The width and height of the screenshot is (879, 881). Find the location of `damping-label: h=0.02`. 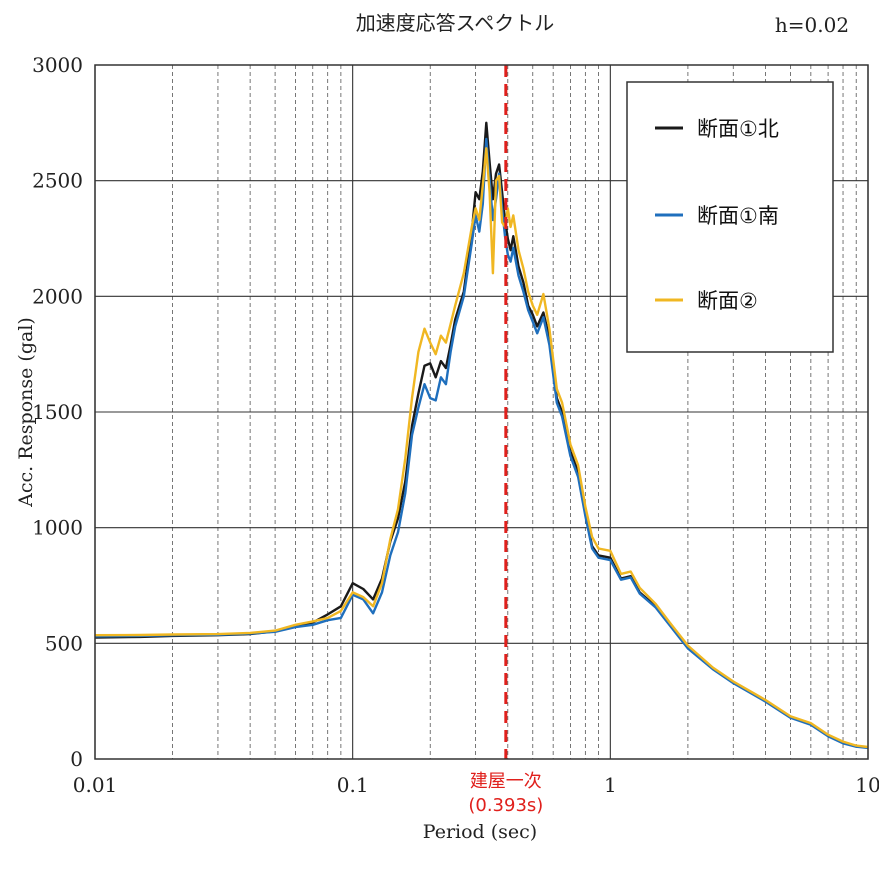

damping-label: h=0.02 is located at coordinates (812, 25).